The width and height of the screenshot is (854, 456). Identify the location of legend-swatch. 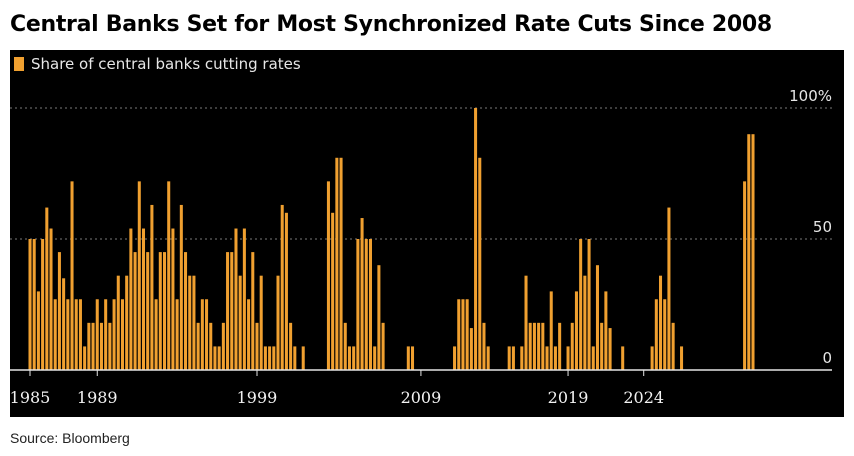
(19, 64).